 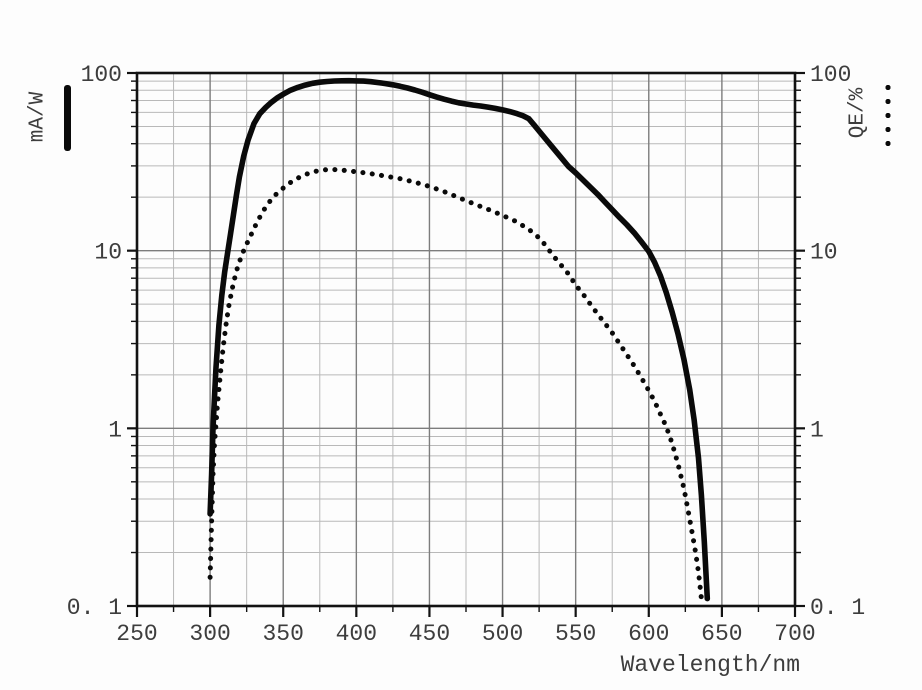 I want to click on solid-line-legend-swatch, so click(x=67, y=118).